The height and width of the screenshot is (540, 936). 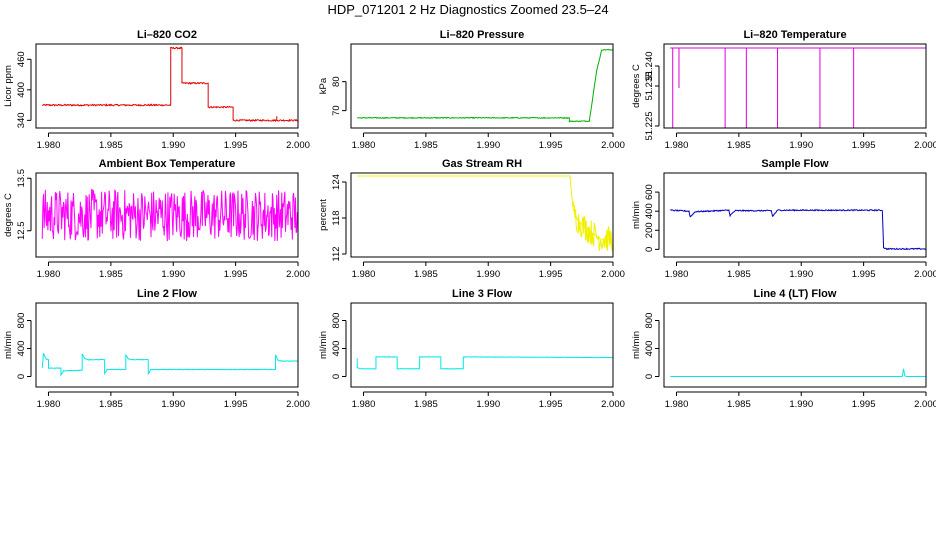 I want to click on y-tick-label: 200, so click(x=649, y=230).